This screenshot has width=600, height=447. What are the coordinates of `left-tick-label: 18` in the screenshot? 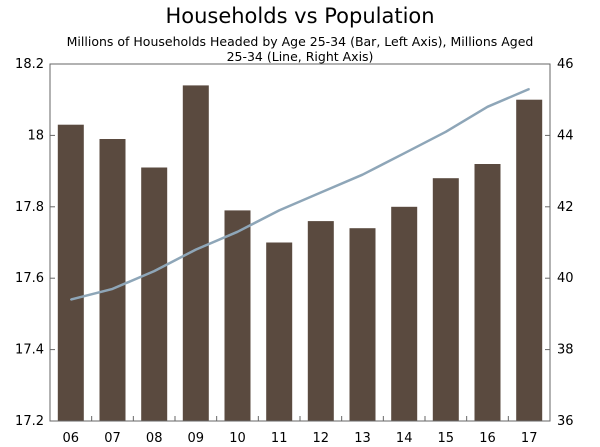 It's located at (35, 135).